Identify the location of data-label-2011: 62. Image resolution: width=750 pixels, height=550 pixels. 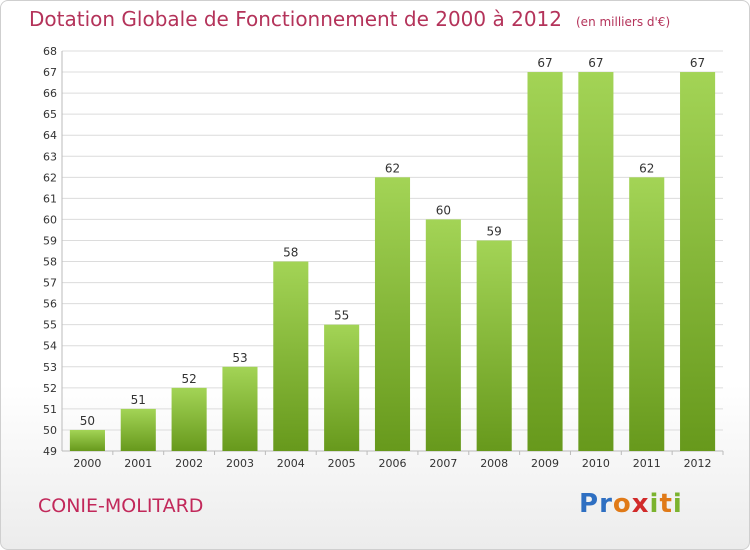
(646, 168).